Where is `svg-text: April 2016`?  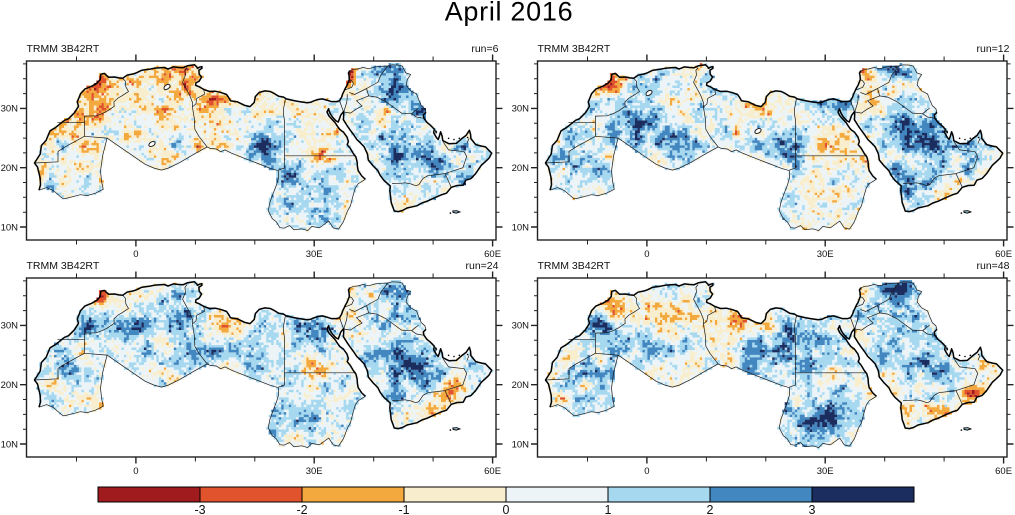 svg-text: April 2016 is located at coordinates (509, 13).